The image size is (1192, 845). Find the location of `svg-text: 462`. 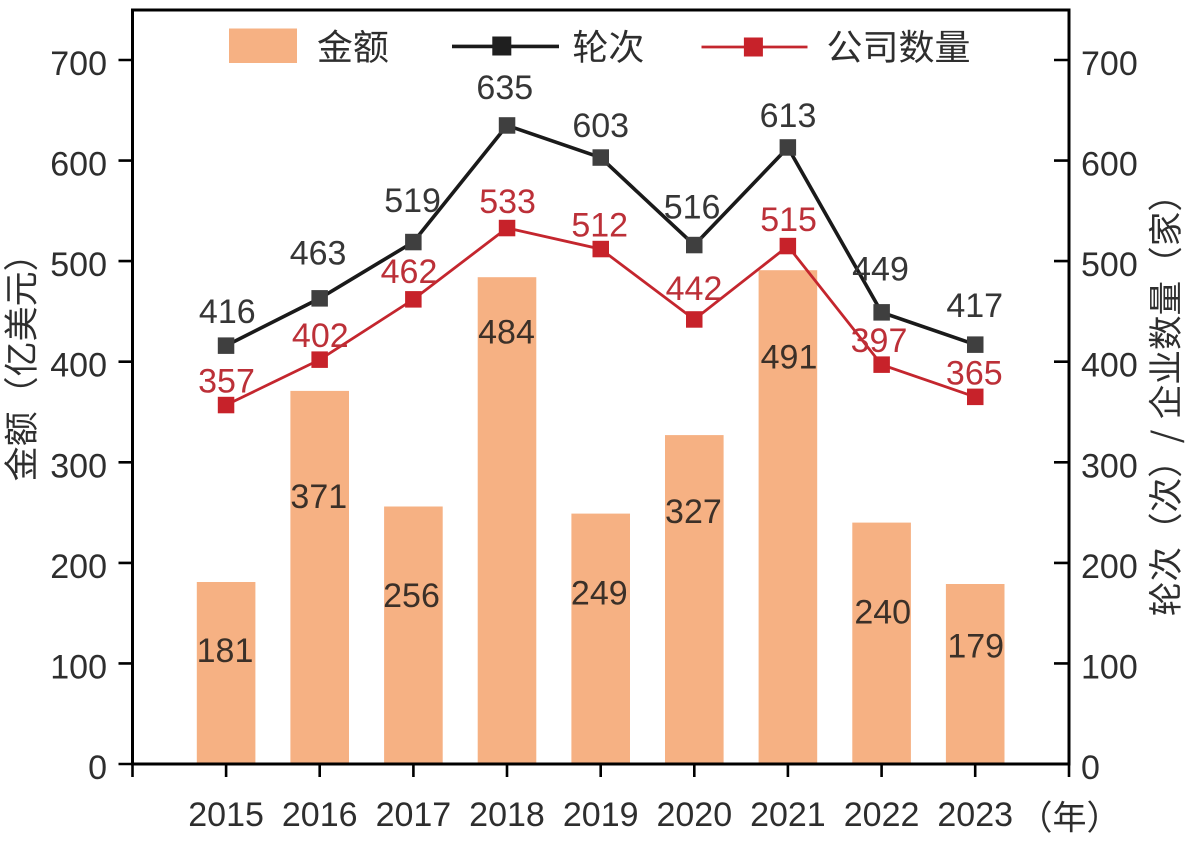

svg-text: 462 is located at coordinates (409, 272).